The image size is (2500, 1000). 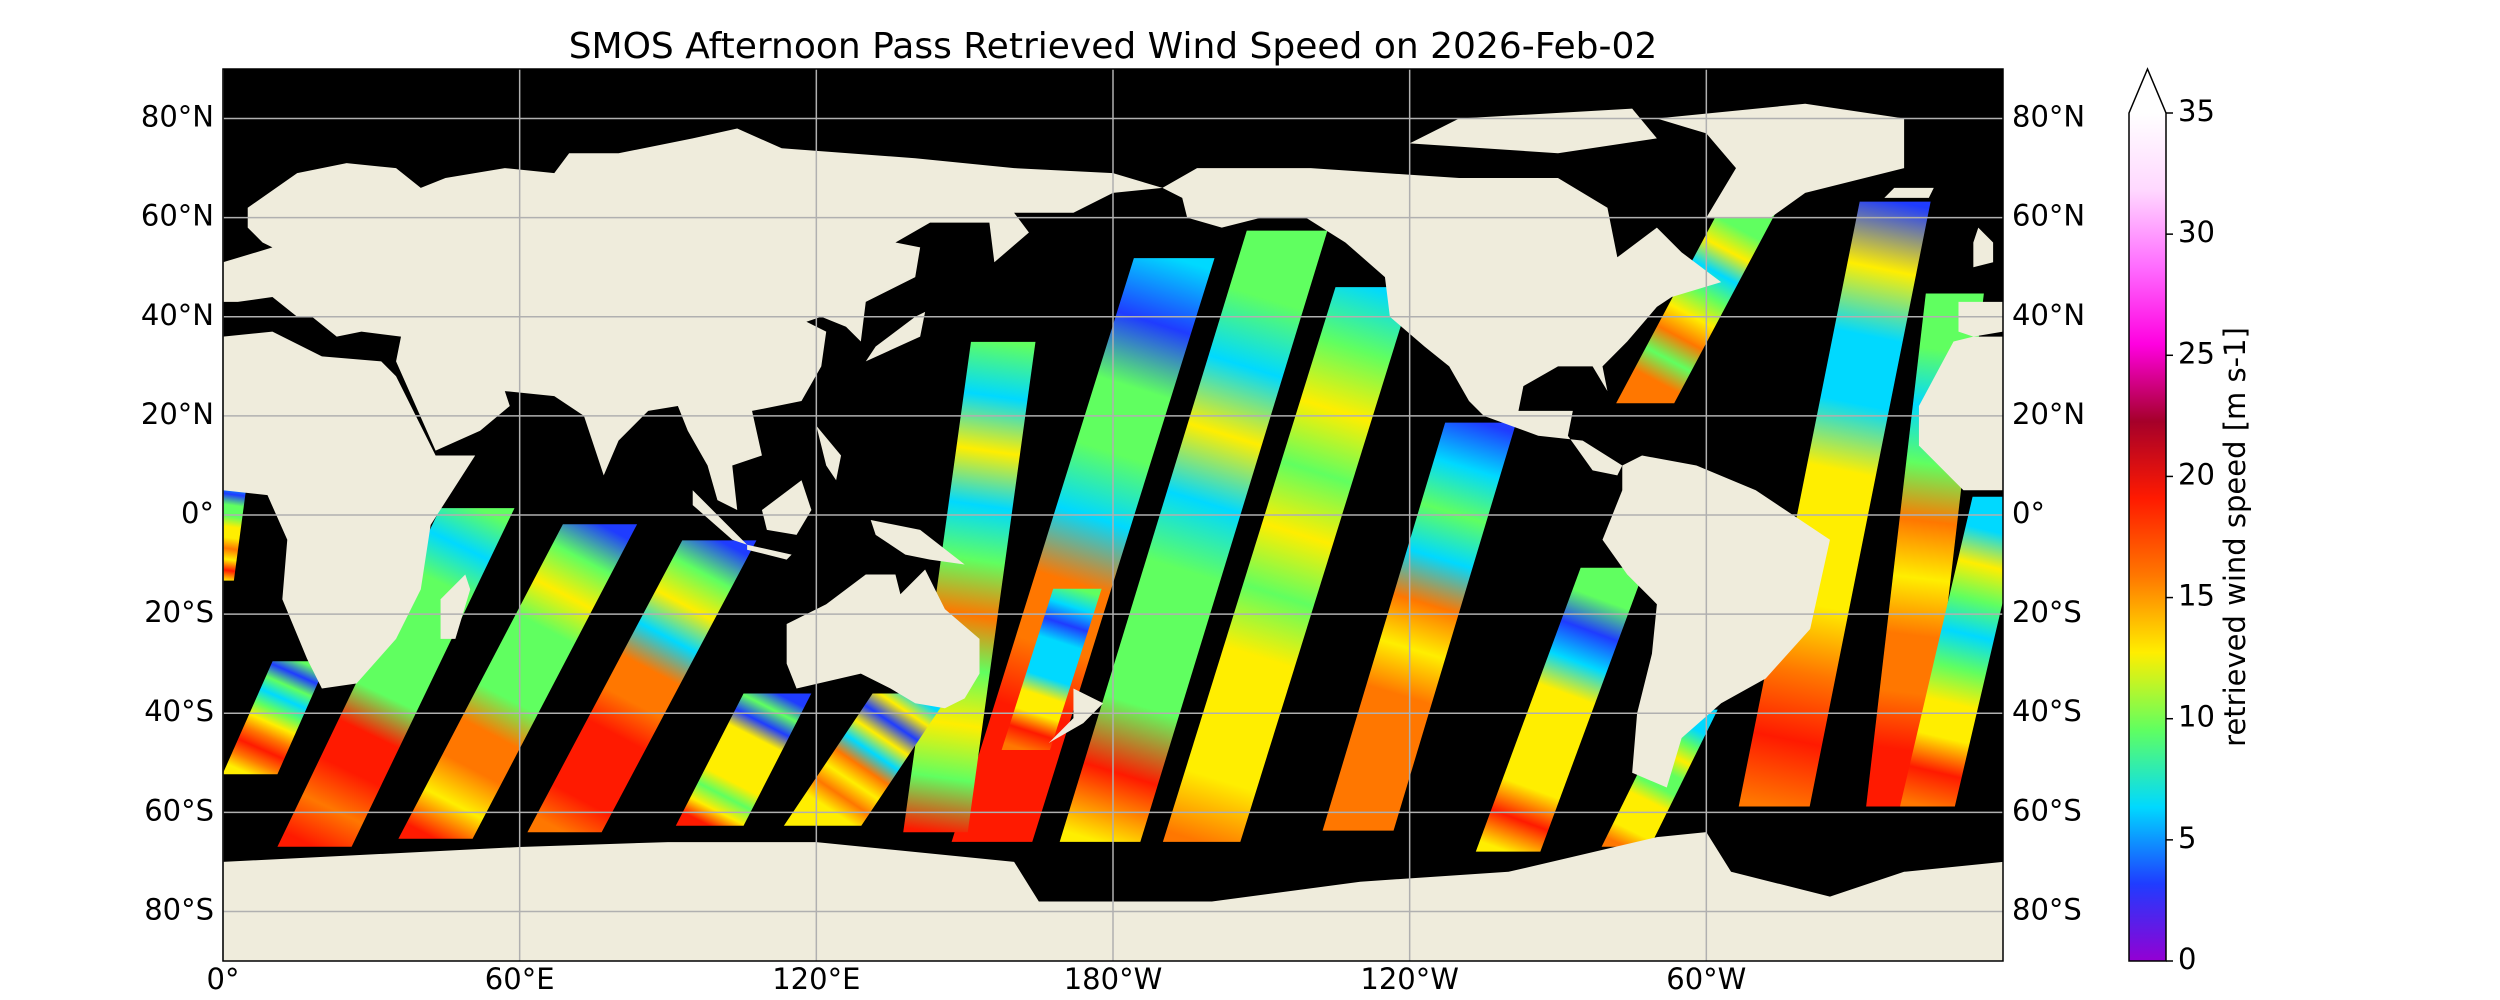 What do you see at coordinates (223, 979) in the screenshot?
I see `lon-tick-label: 0°` at bounding box center [223, 979].